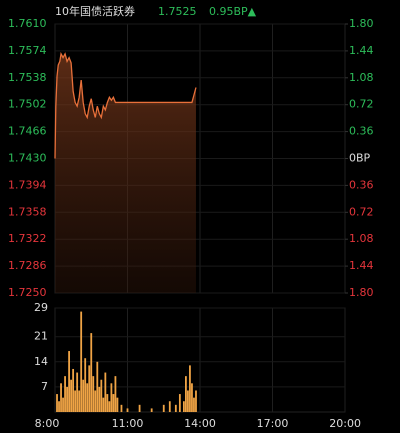 The image size is (400, 433). What do you see at coordinates (27, 184) in the screenshot?
I see `y-tick-label: 1.7394` at bounding box center [27, 184].